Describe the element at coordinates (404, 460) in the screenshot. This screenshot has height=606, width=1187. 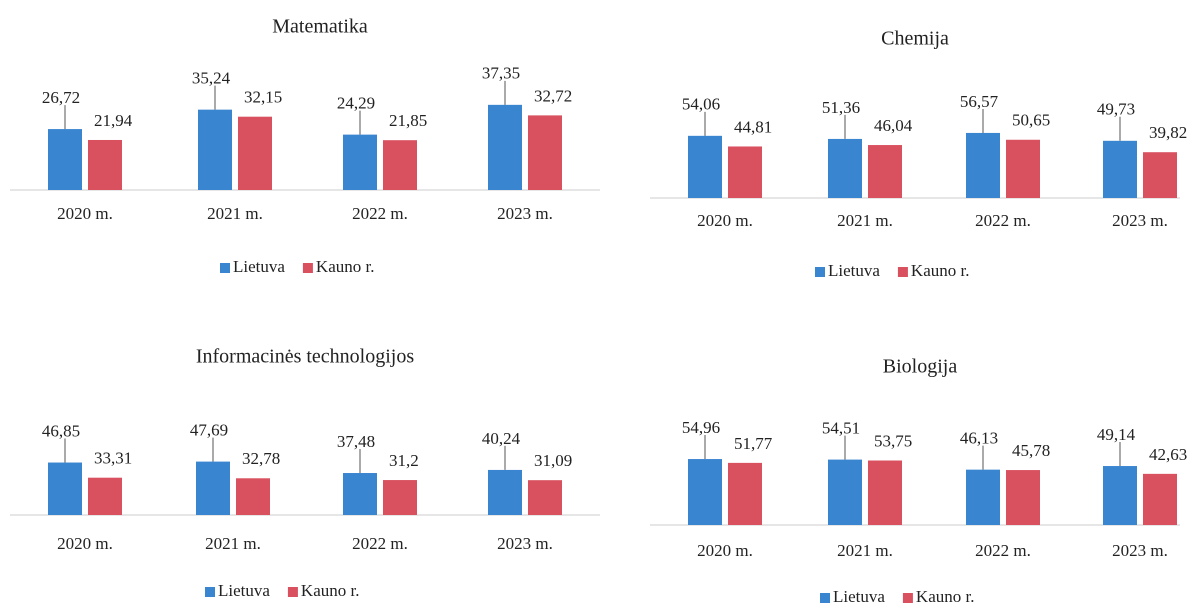
I see `data-label: 31,2` at that location.